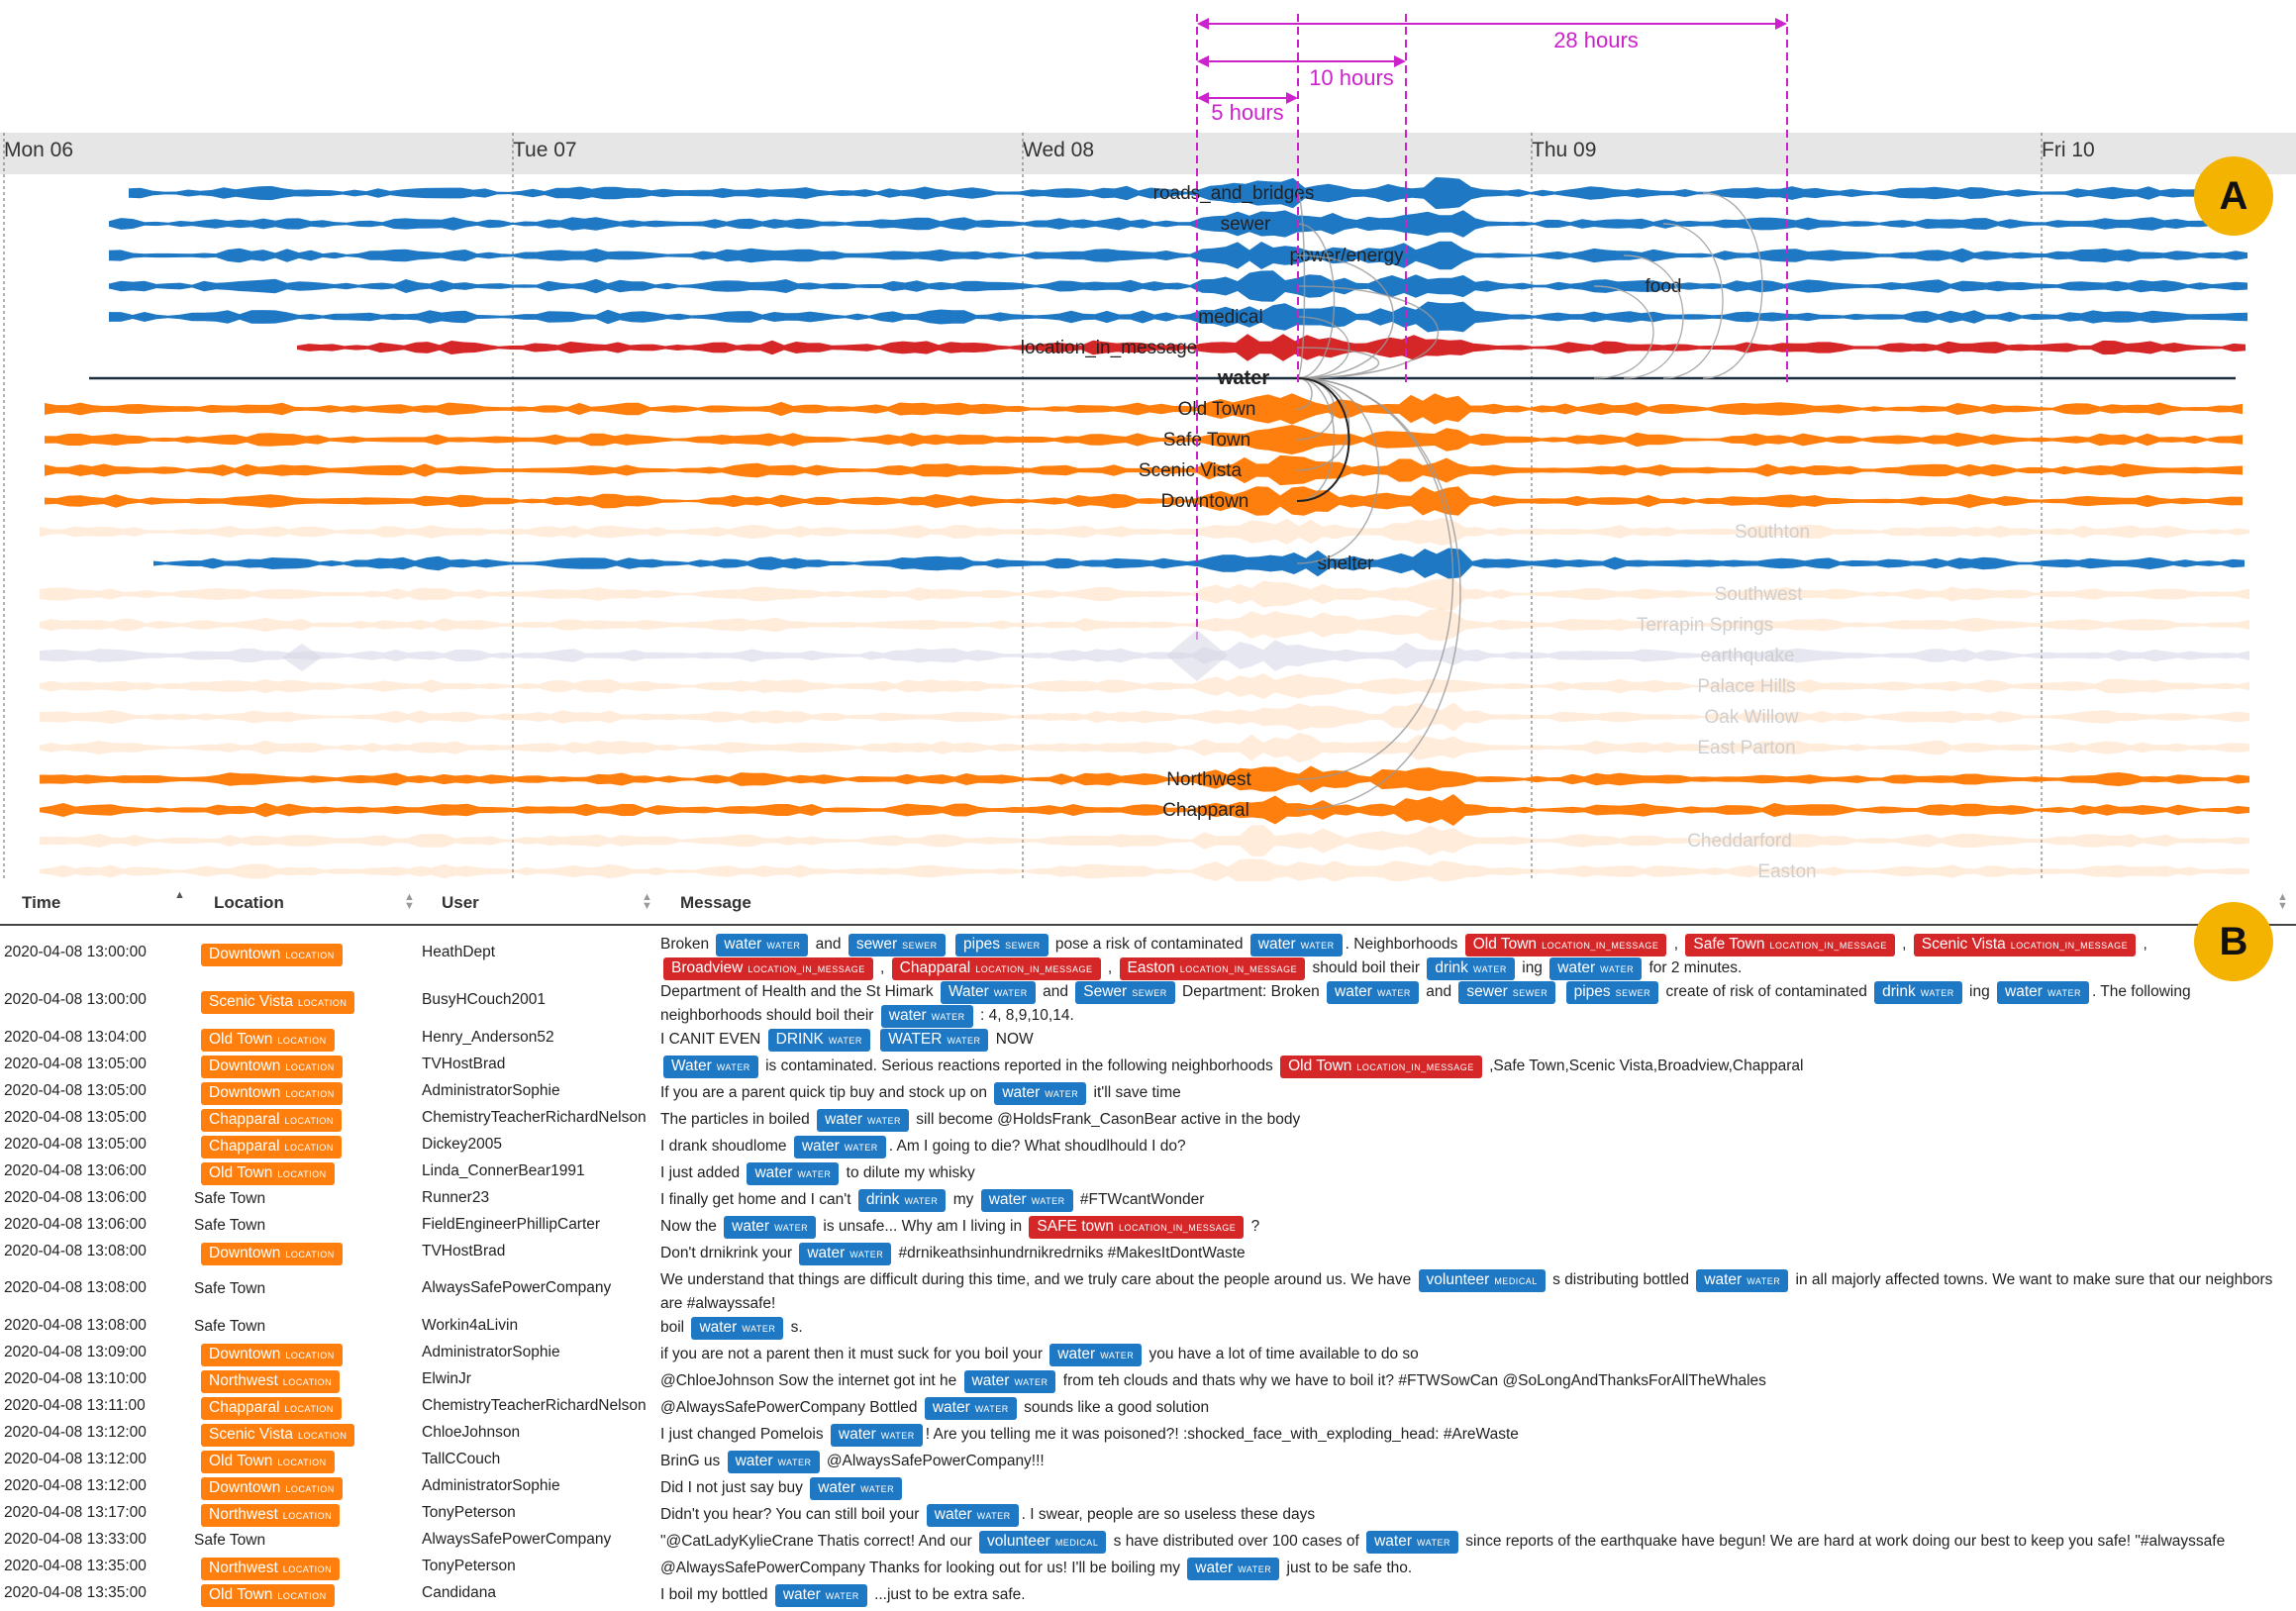  I want to click on location-tag: Chapparal location, so click(272, 1147).